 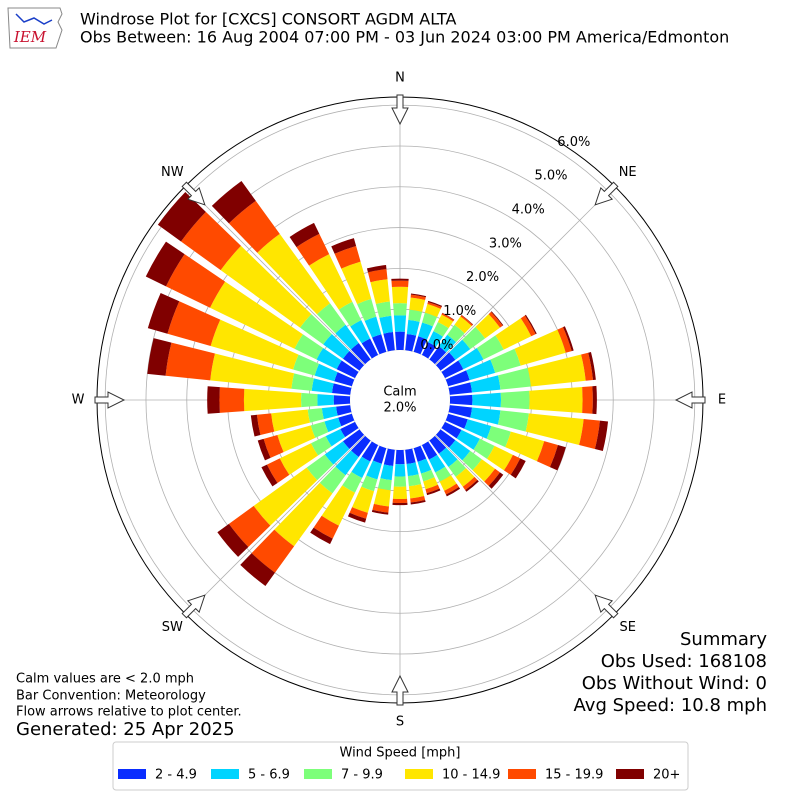 What do you see at coordinates (172, 172) in the screenshot?
I see `compass-label: NW` at bounding box center [172, 172].